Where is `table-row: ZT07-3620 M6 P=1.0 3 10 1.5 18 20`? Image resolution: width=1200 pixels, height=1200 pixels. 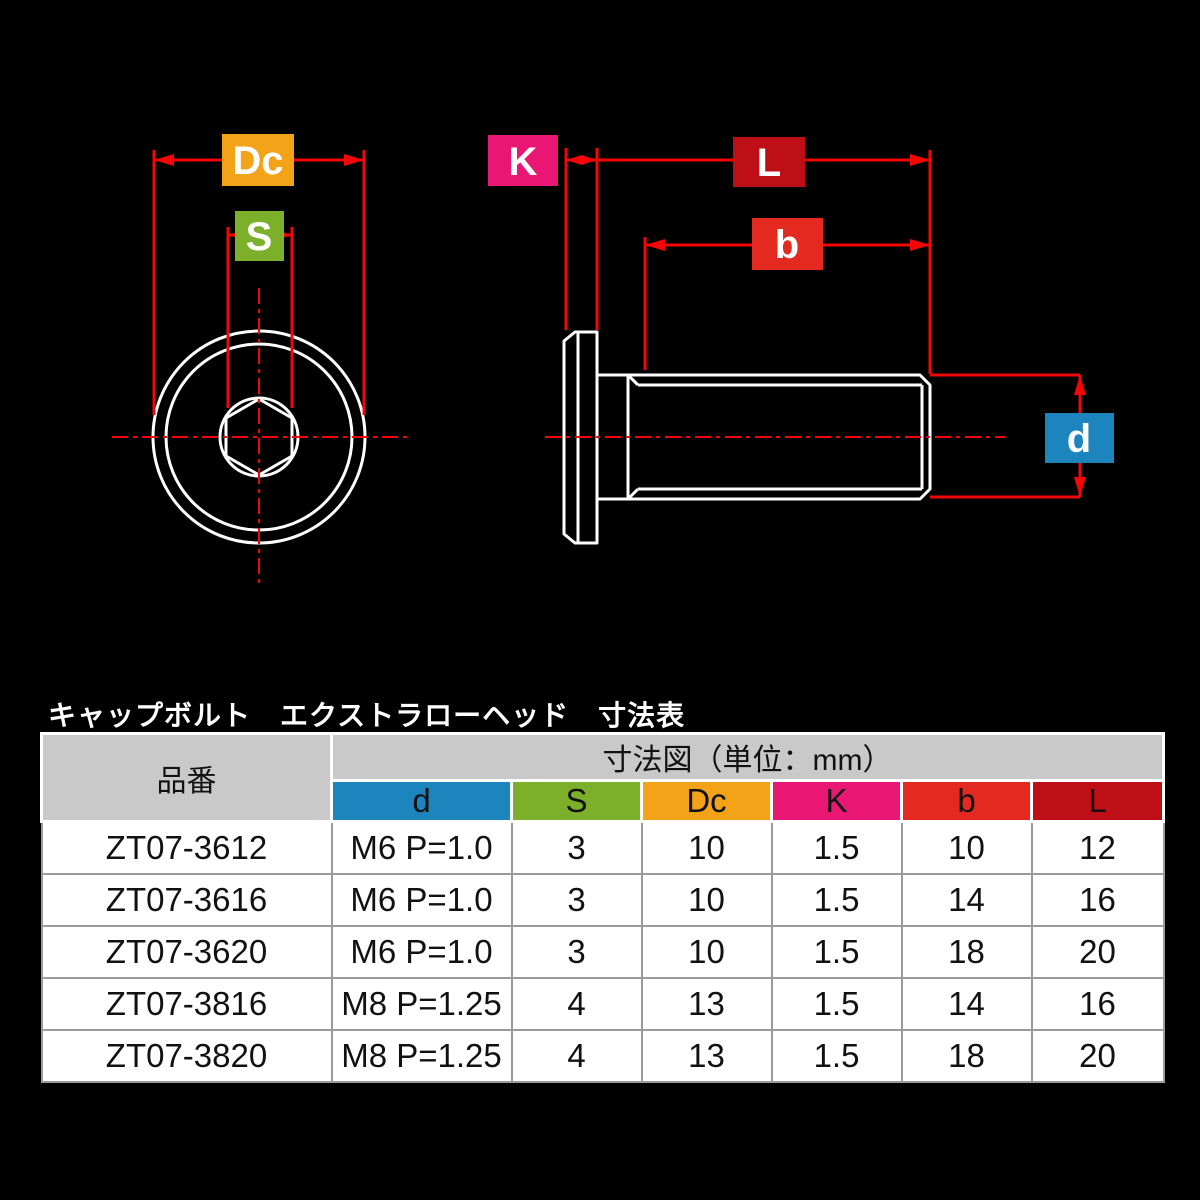 table-row: ZT07-3620 M6 P=1.0 3 10 1.5 18 20 is located at coordinates (602, 952).